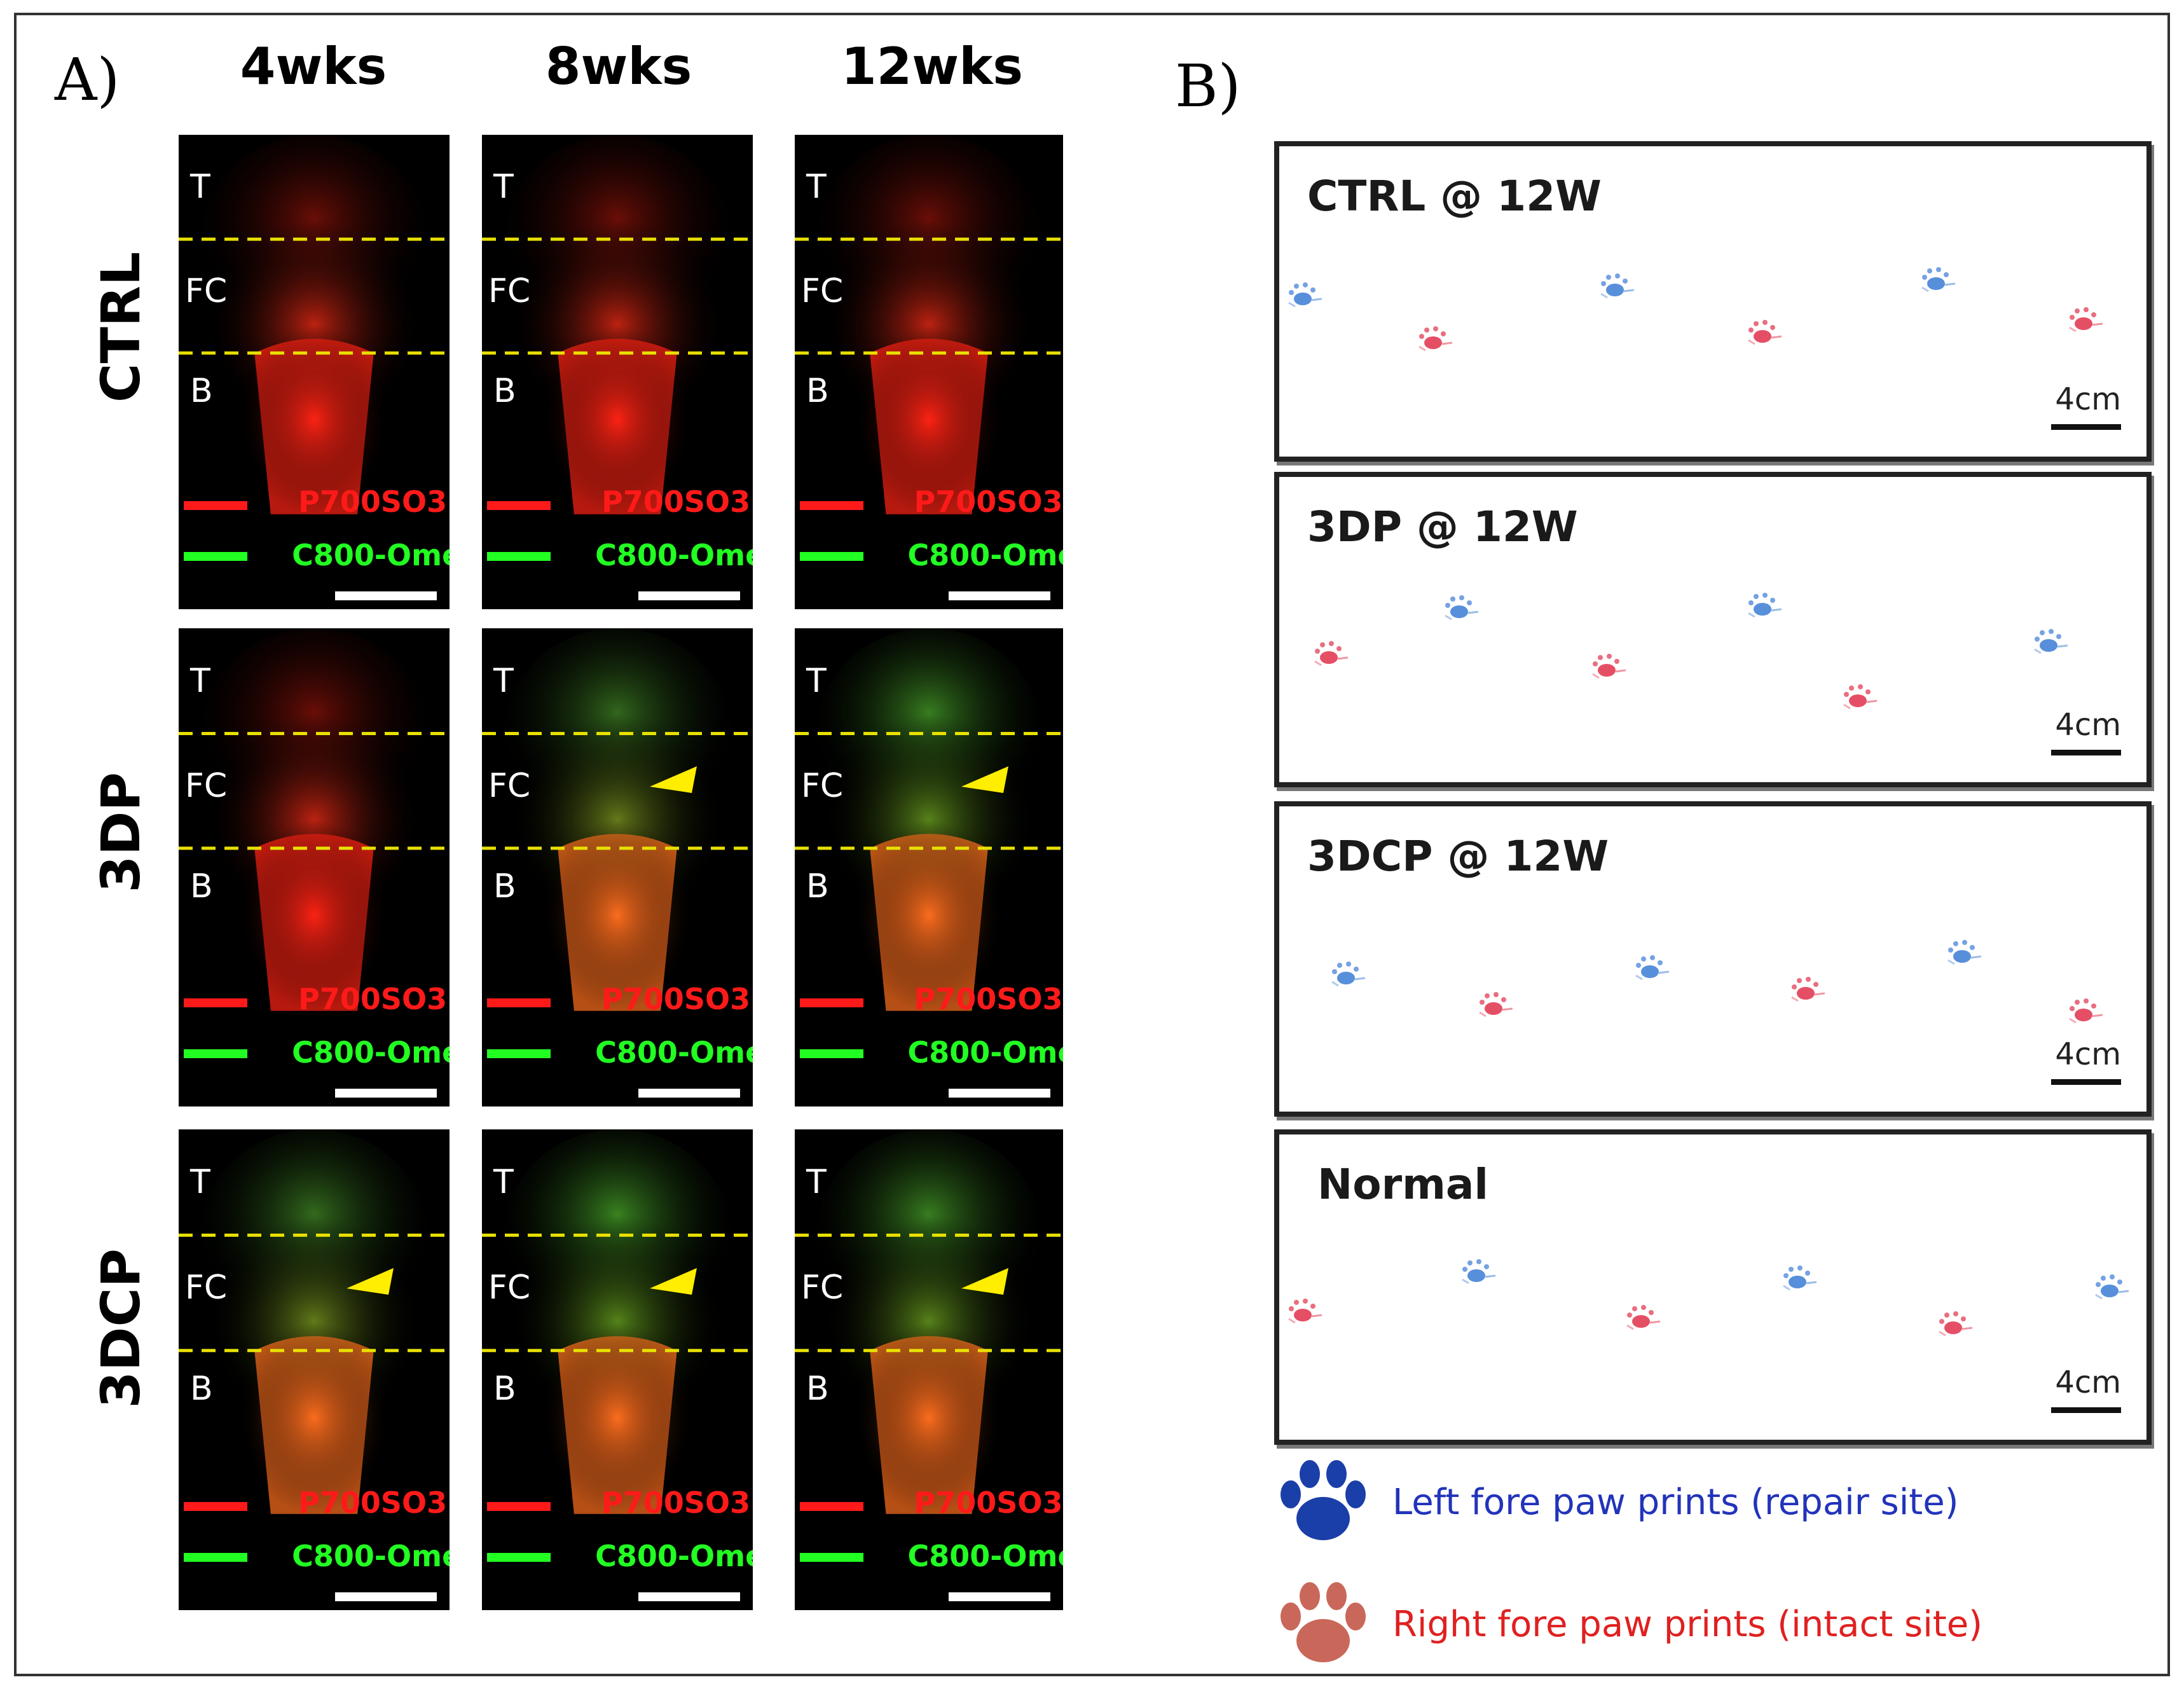 Image resolution: width=2184 pixels, height=1689 pixels. Describe the element at coordinates (121, 327) in the screenshot. I see `row-heading-ctrl: CTRL` at that location.